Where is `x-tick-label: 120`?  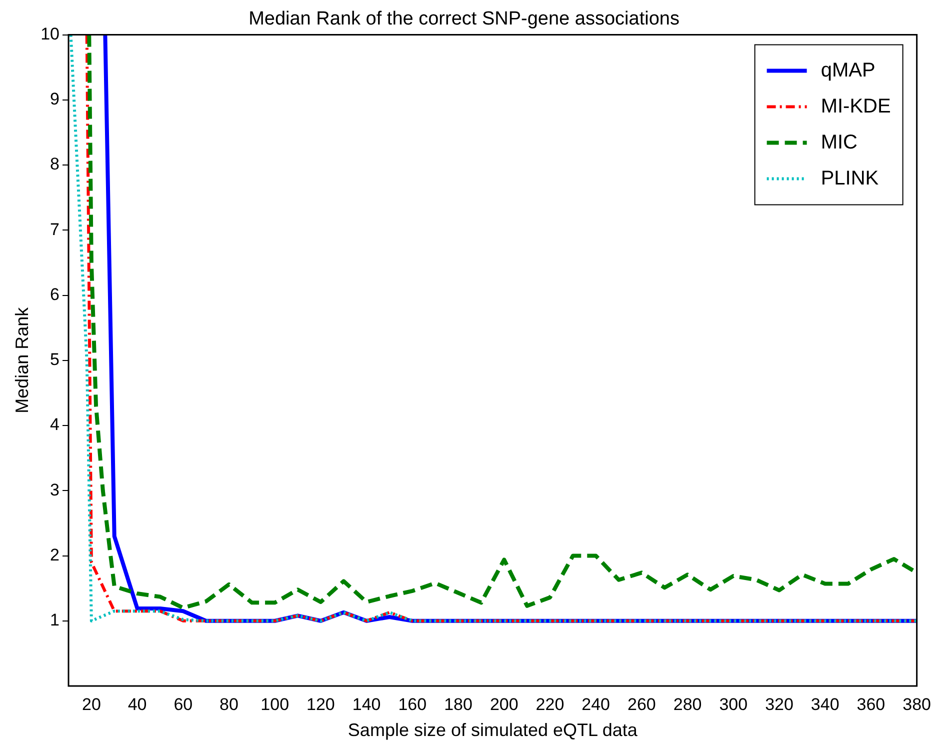 x-tick-label: 120 is located at coordinates (320, 704).